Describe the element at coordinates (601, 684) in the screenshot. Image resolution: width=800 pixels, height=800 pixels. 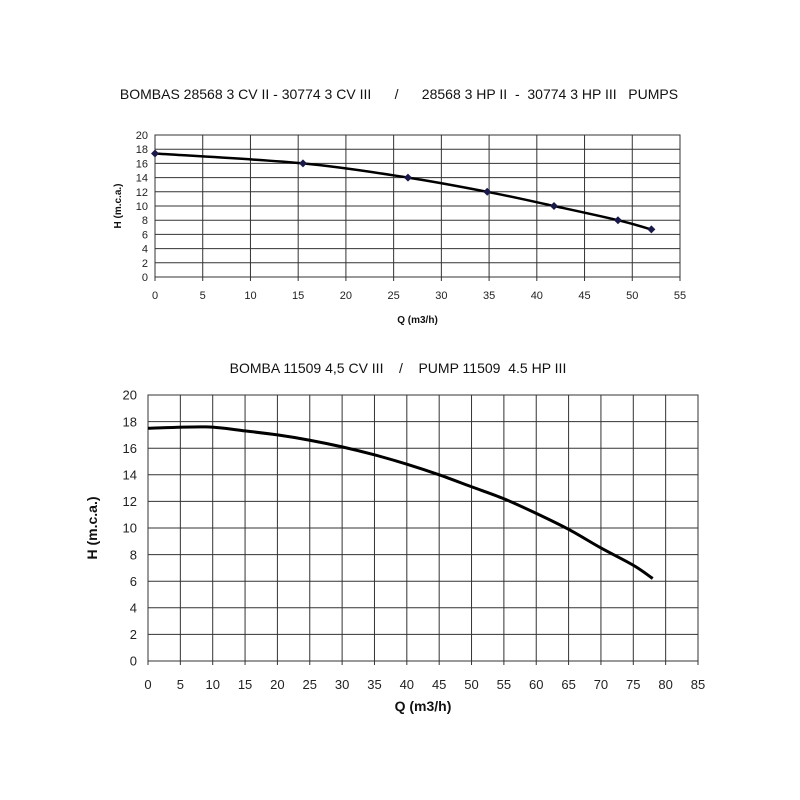
I see `x-tick-label: 70` at that location.